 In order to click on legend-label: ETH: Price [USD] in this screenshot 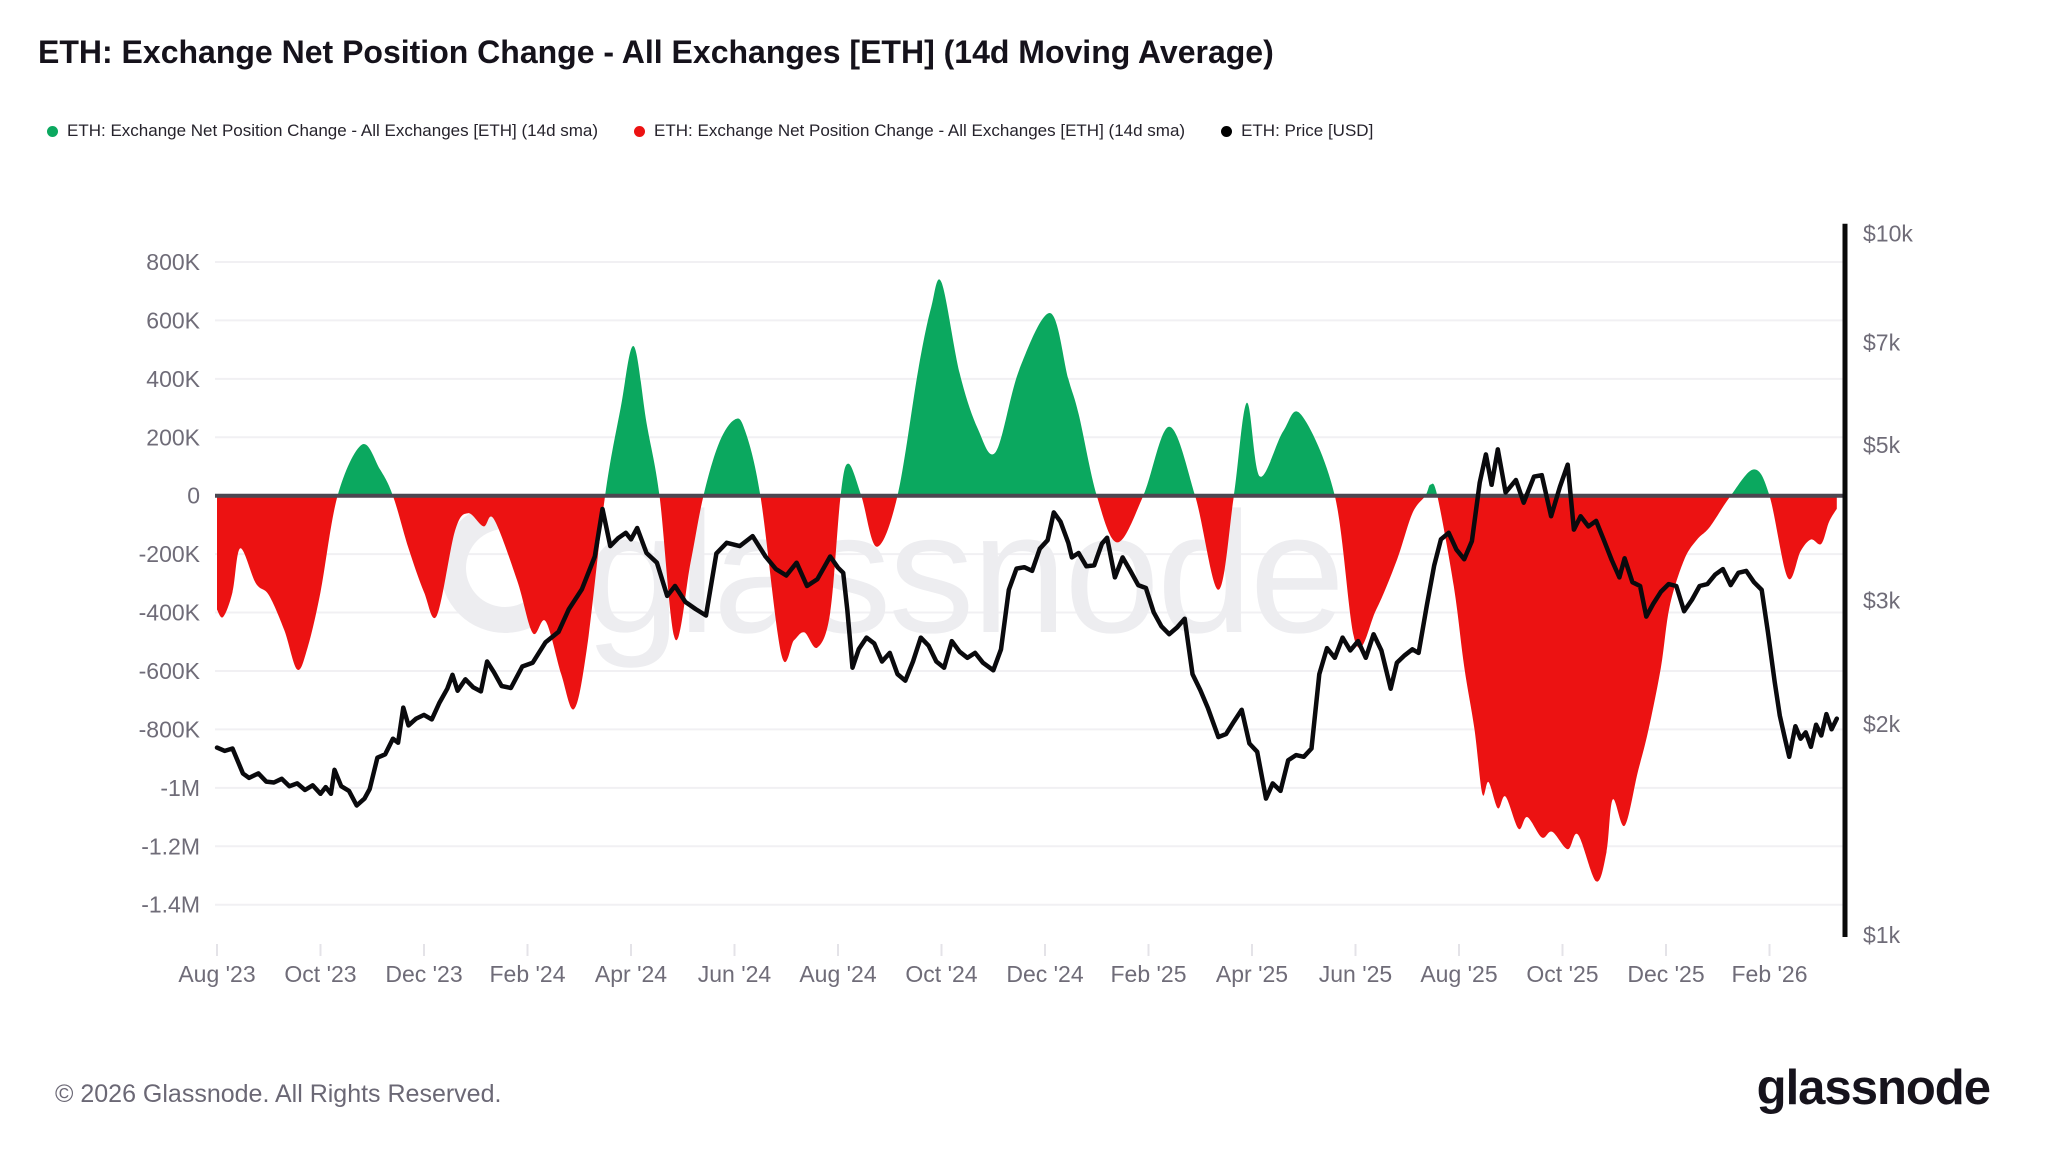, I will do `click(1307, 130)`.